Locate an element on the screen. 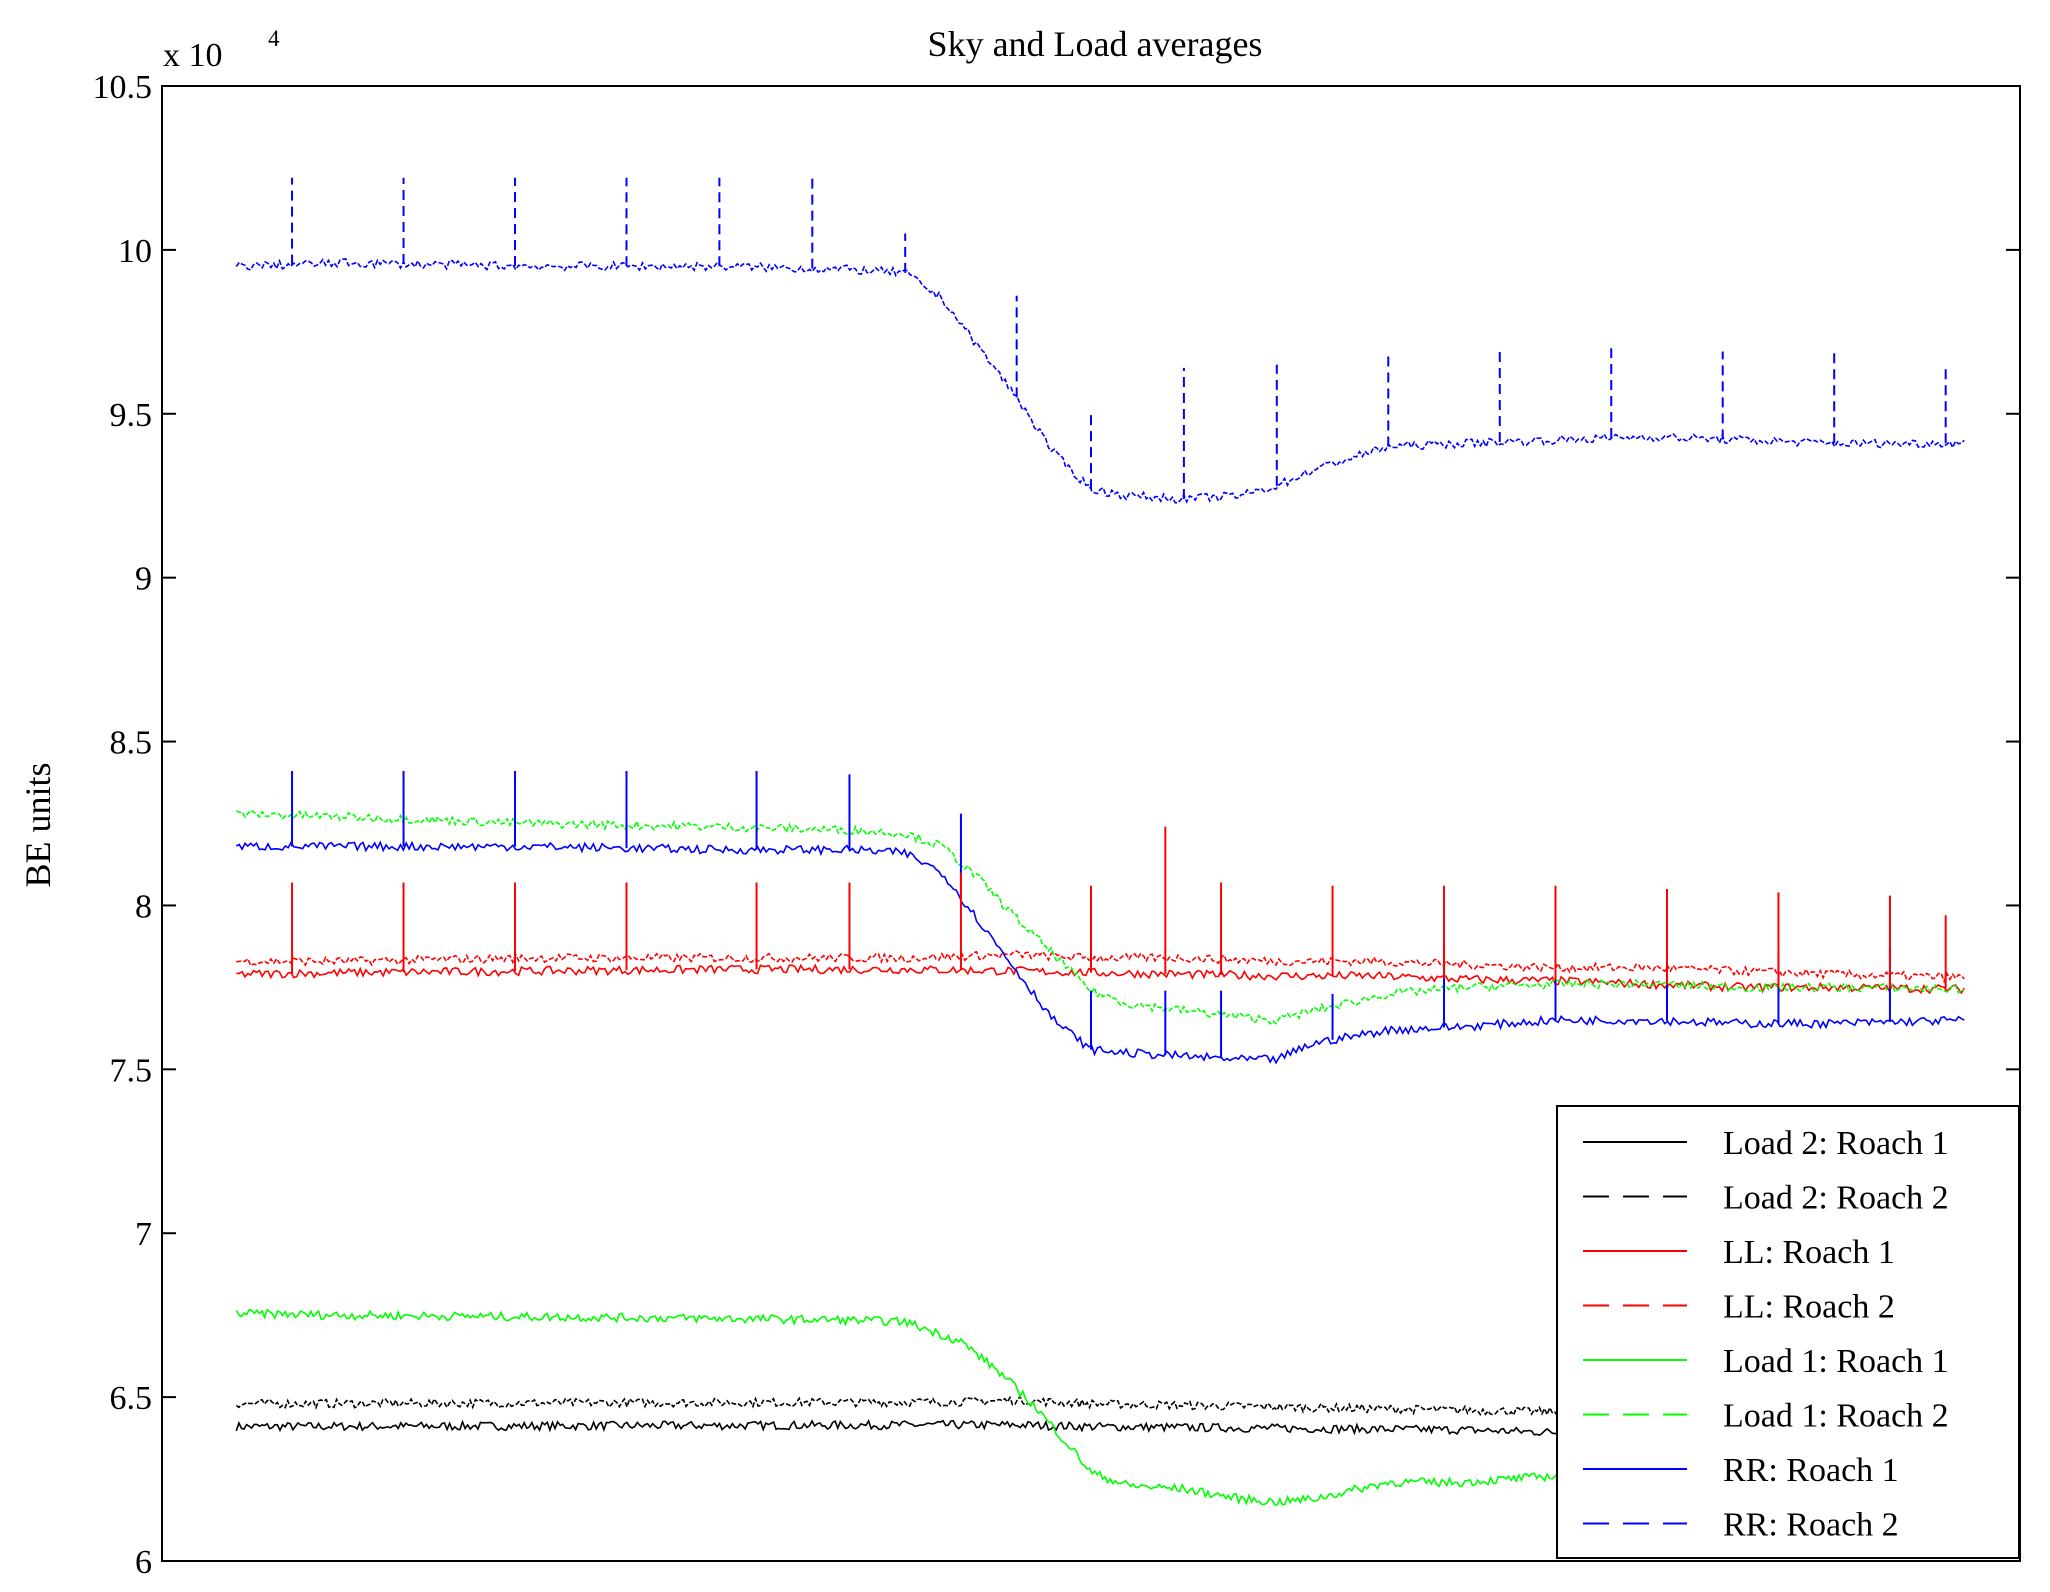  y-tick-label: 10 is located at coordinates (135, 251).